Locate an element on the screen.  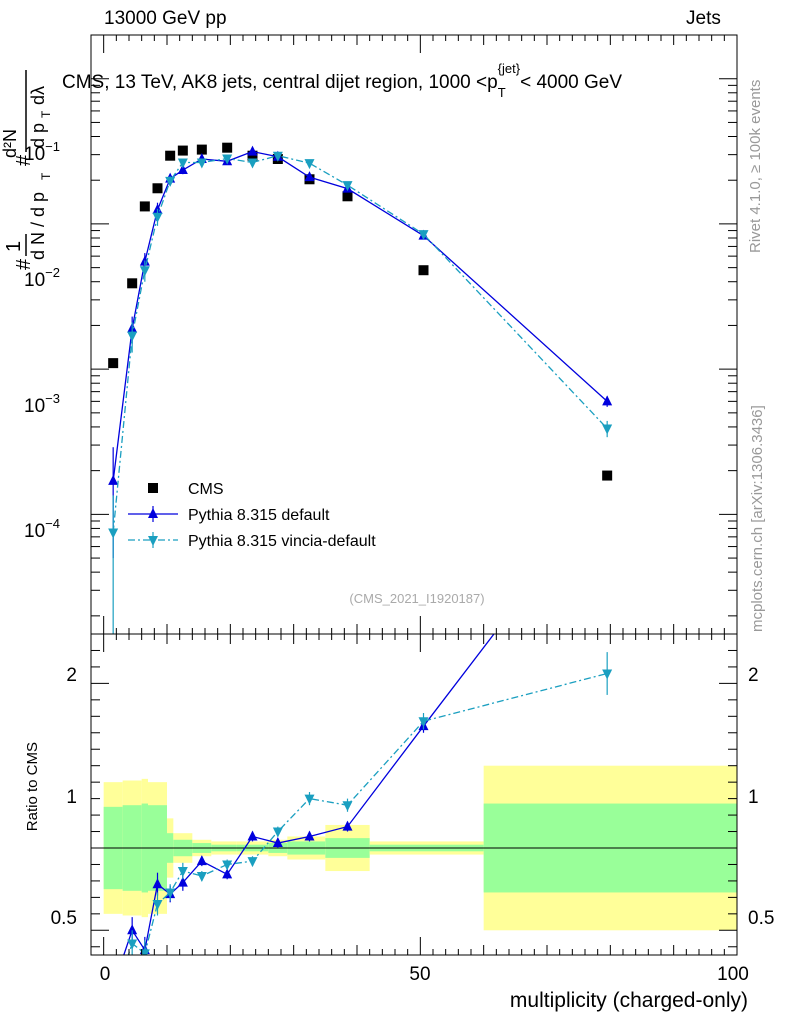
ratio-y-tick-label-right: 0.5 is located at coordinates (761, 918).